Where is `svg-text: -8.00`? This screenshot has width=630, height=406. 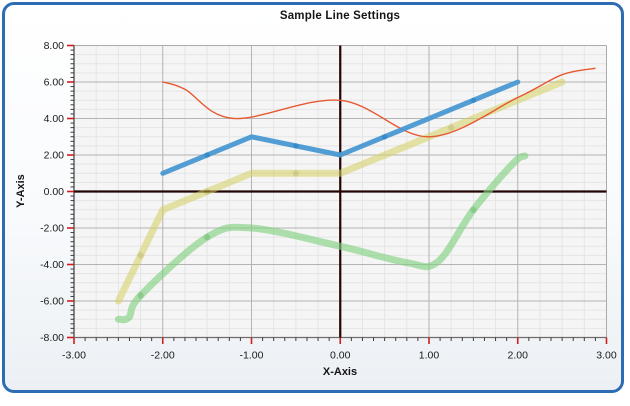 svg-text: -8.00 is located at coordinates (52, 338).